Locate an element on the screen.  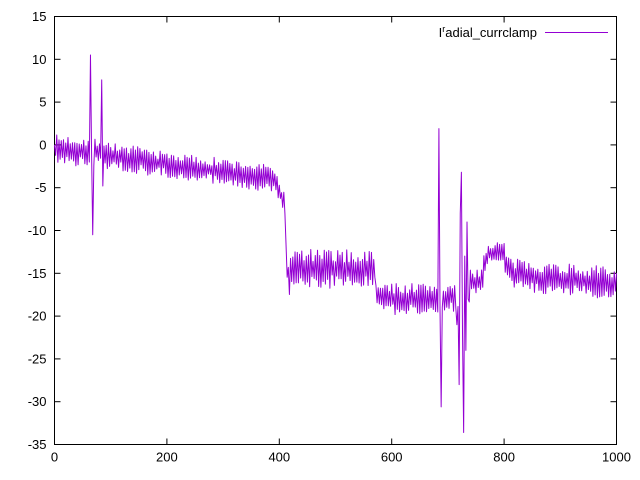
y-axis-tick-labels: 15 10 5 0 -5 -10 -15 -20 -25 -30 -35 is located at coordinates (37, 230).